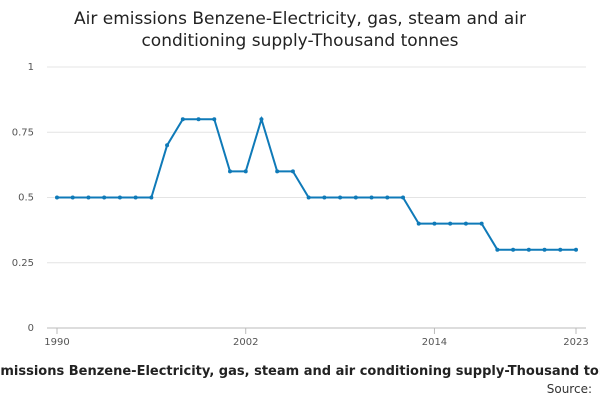 Image resolution: width=600 pixels, height=400 pixels. What do you see at coordinates (31, 328) in the screenshot?
I see `y-tick-label: 0` at bounding box center [31, 328].